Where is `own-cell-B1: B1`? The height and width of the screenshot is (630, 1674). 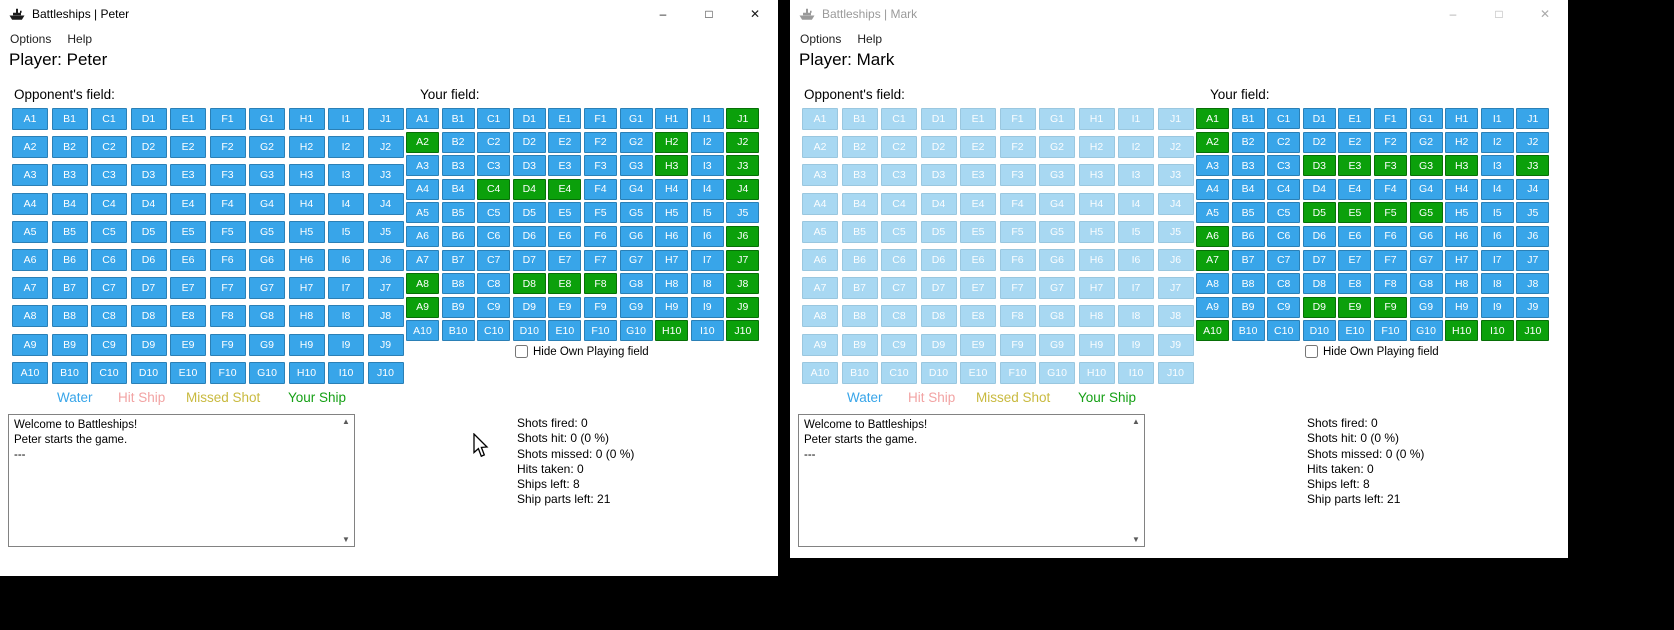 own-cell-B1: B1 is located at coordinates (1248, 118).